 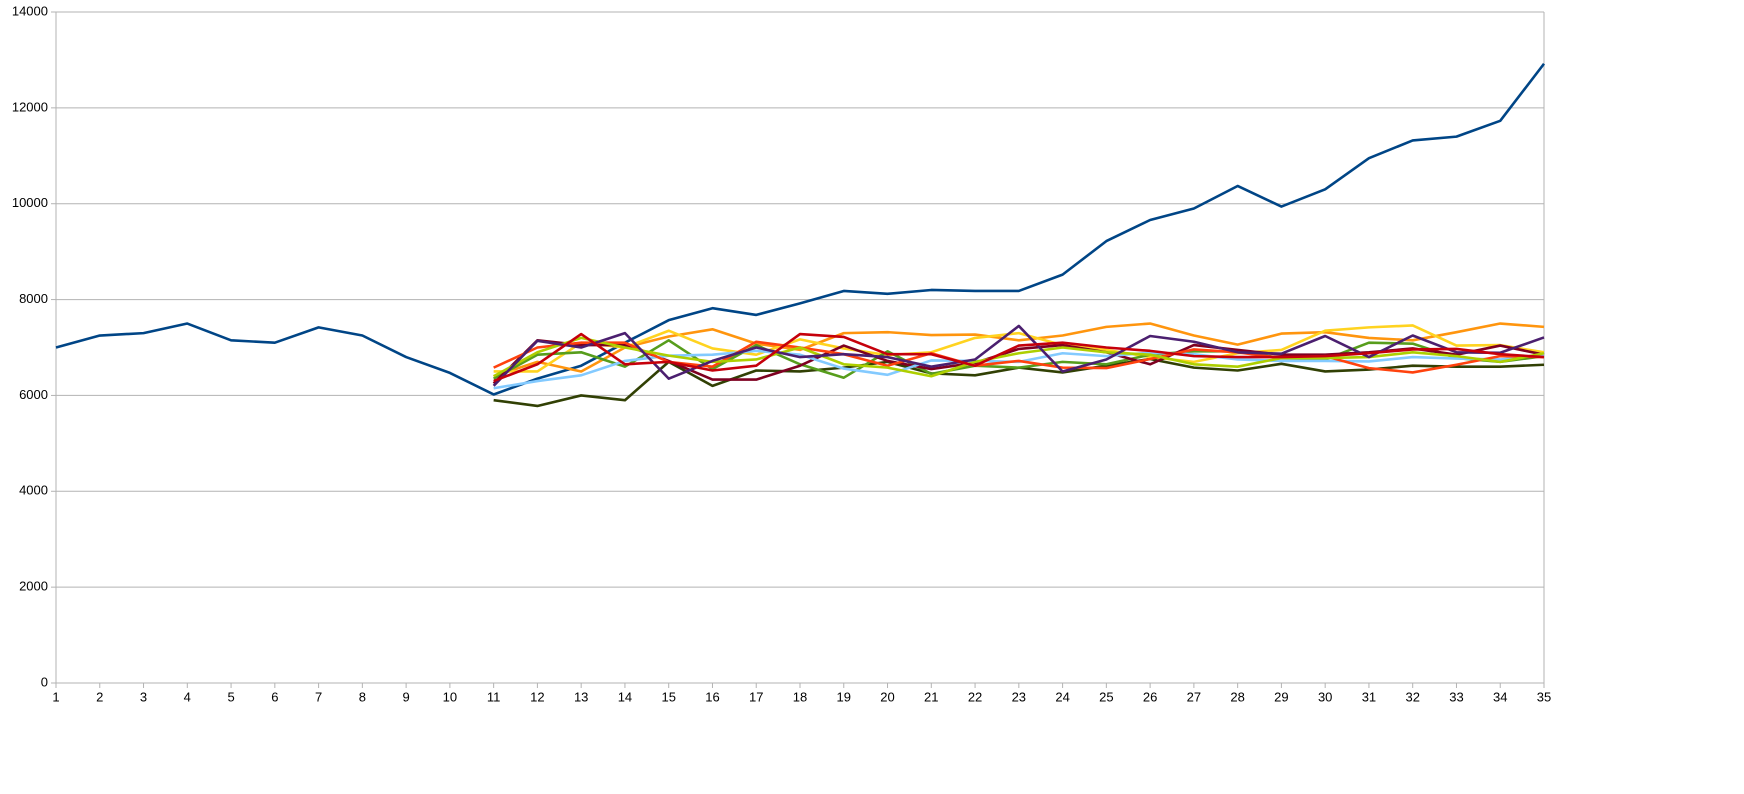 What do you see at coordinates (1106, 696) in the screenshot?
I see `x-tick-label: 25` at bounding box center [1106, 696].